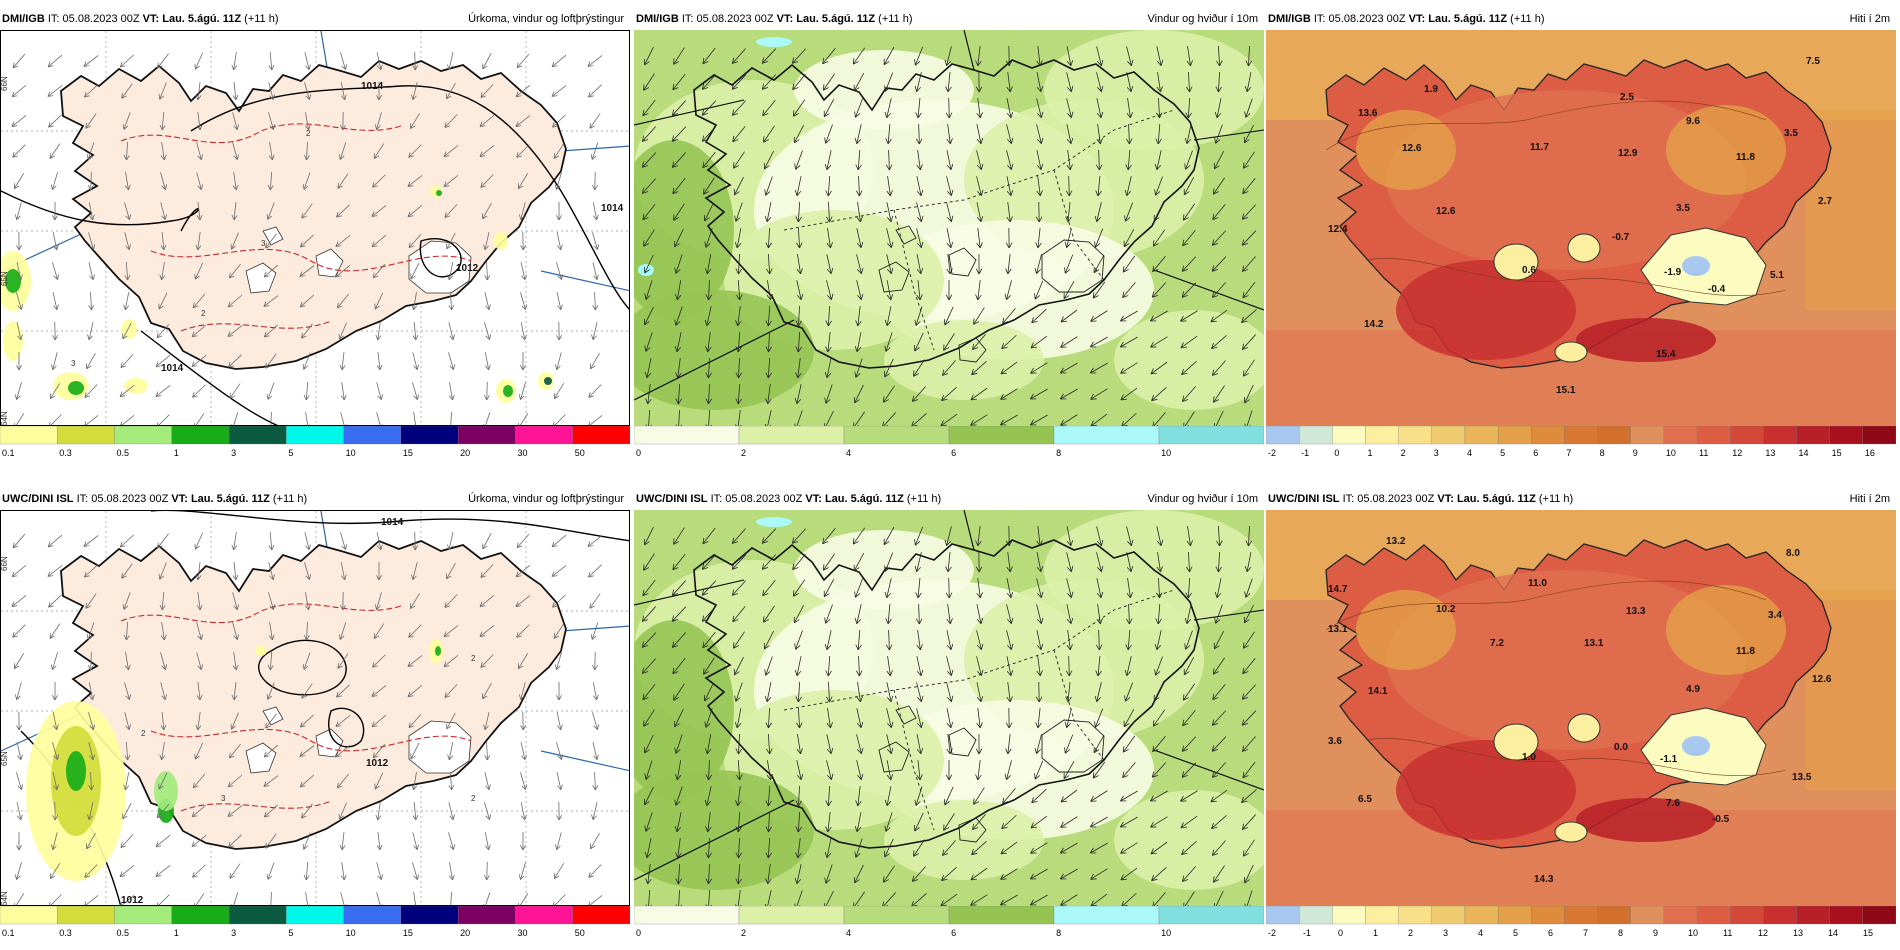 This screenshot has height=950, width=1900. What do you see at coordinates (1228, 135) in the screenshot?
I see `grid-line` at bounding box center [1228, 135].